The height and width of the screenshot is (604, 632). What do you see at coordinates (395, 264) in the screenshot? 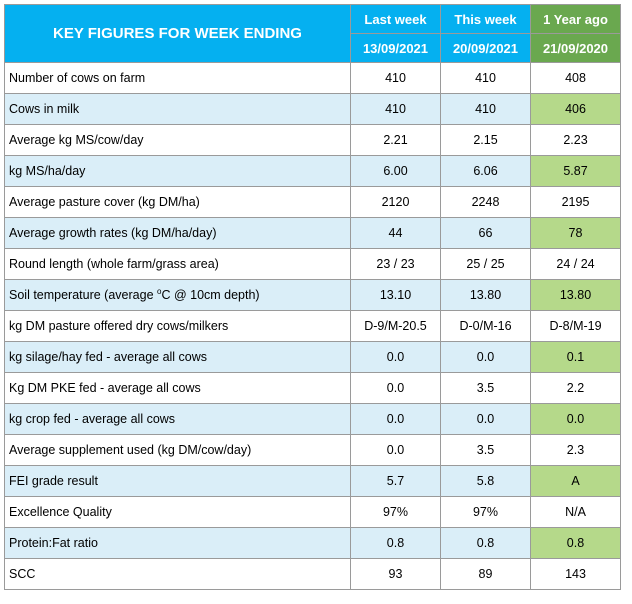
I see `cell-last-week: 23 / 23` at bounding box center [395, 264].